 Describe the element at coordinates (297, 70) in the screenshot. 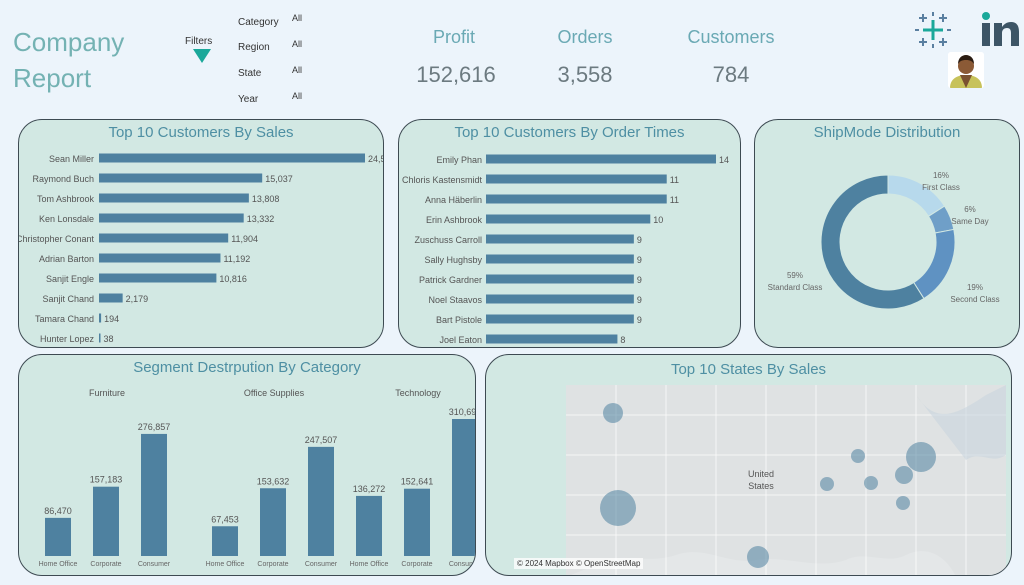

I see `filter-state-value: All` at that location.